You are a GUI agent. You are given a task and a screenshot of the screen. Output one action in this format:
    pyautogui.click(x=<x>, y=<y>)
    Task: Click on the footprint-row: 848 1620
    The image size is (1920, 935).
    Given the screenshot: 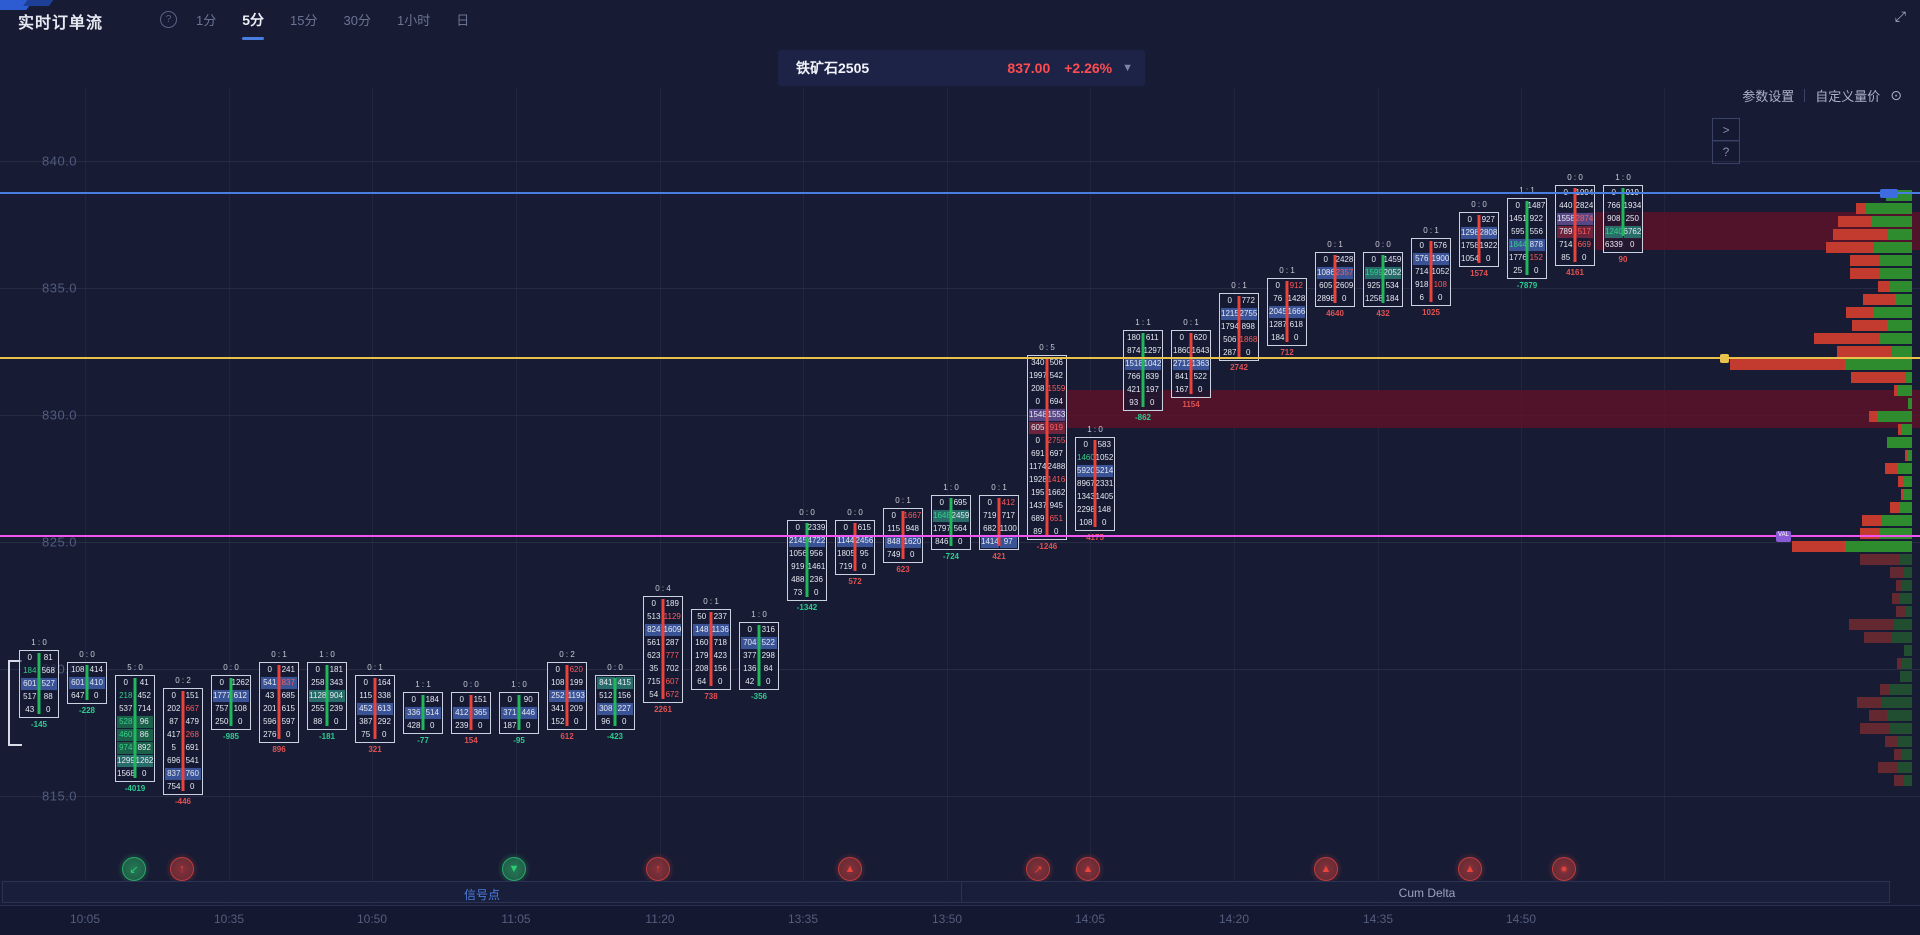 What is the action you would take?
    pyautogui.click(x=903, y=541)
    